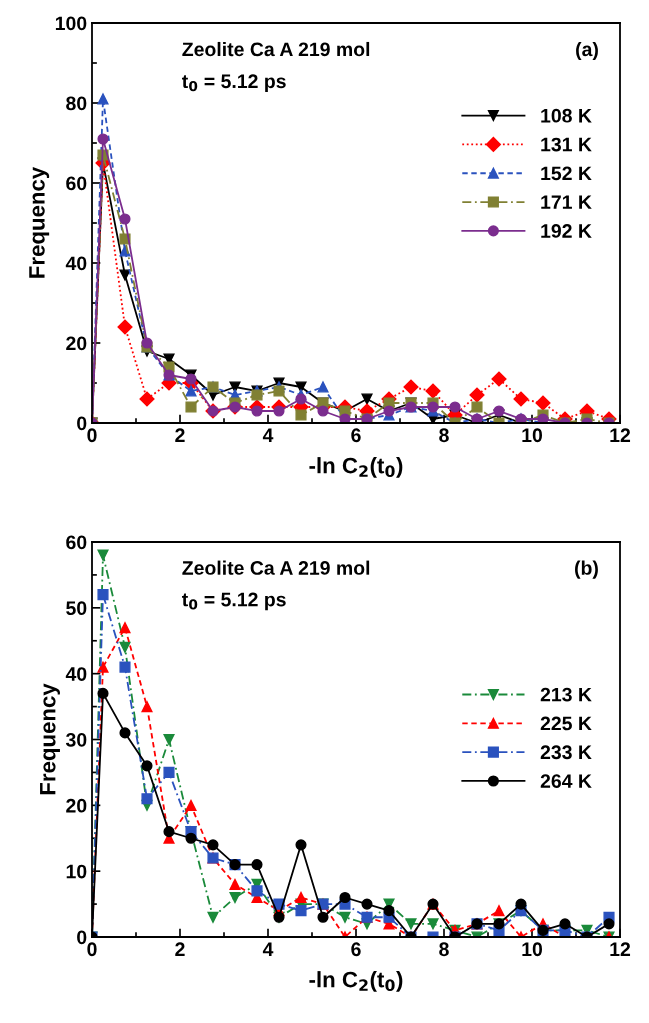  I want to click on y-tick-label: 80, so click(76, 103).